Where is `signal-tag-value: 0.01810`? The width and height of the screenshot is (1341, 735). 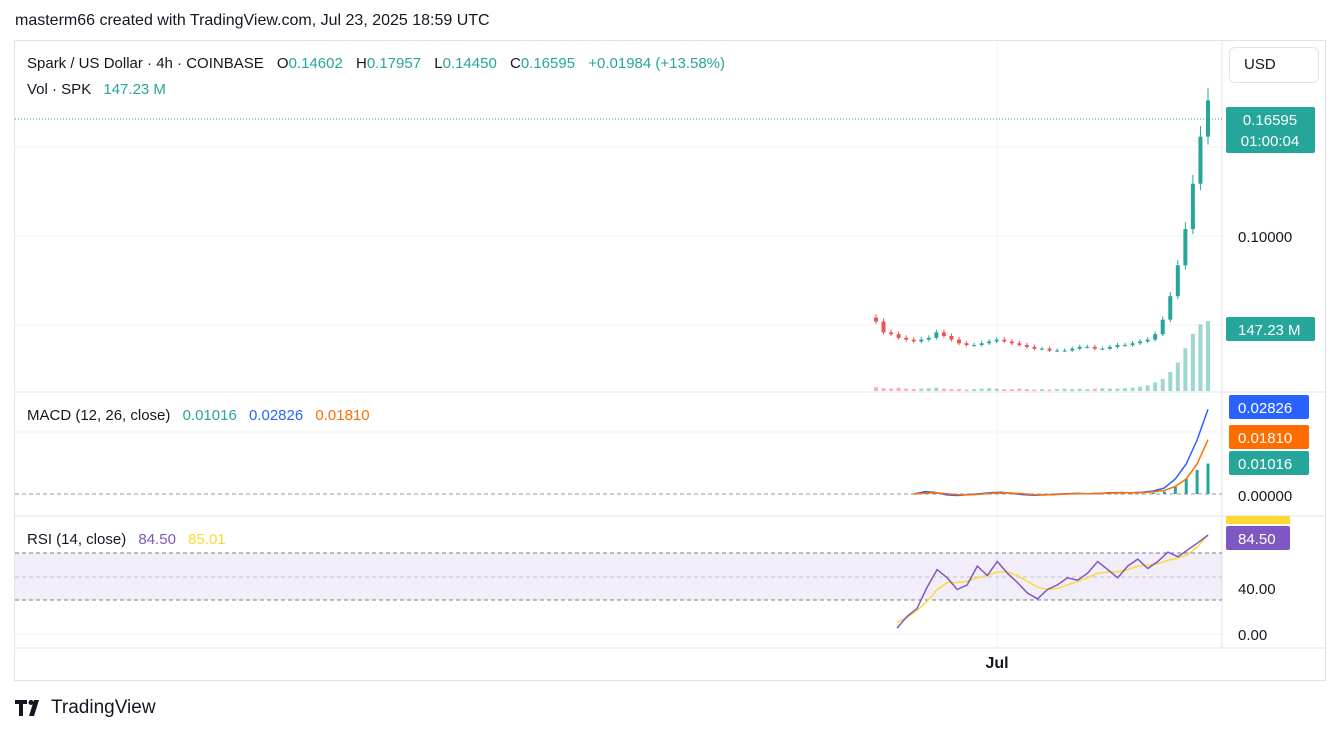
signal-tag-value: 0.01810 is located at coordinates (1265, 438).